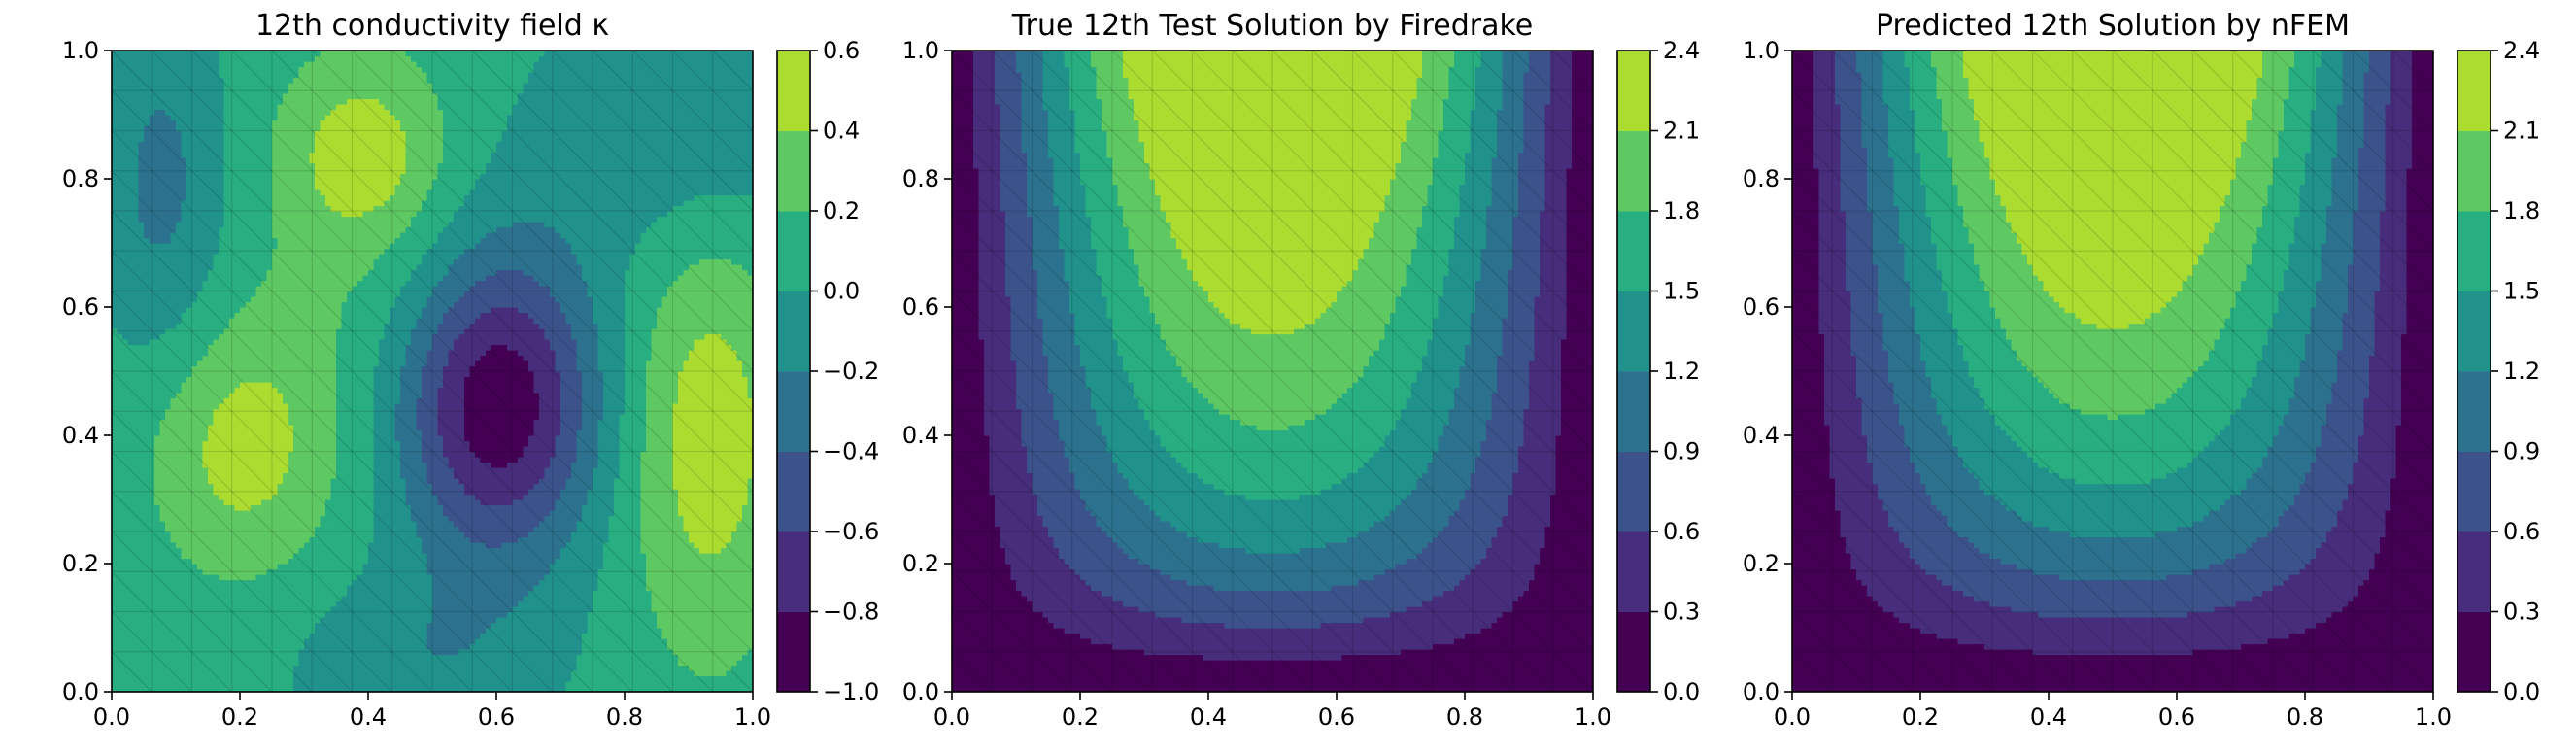  I want to click on subplot-title: 12th conductivity field κ, so click(432, 26).